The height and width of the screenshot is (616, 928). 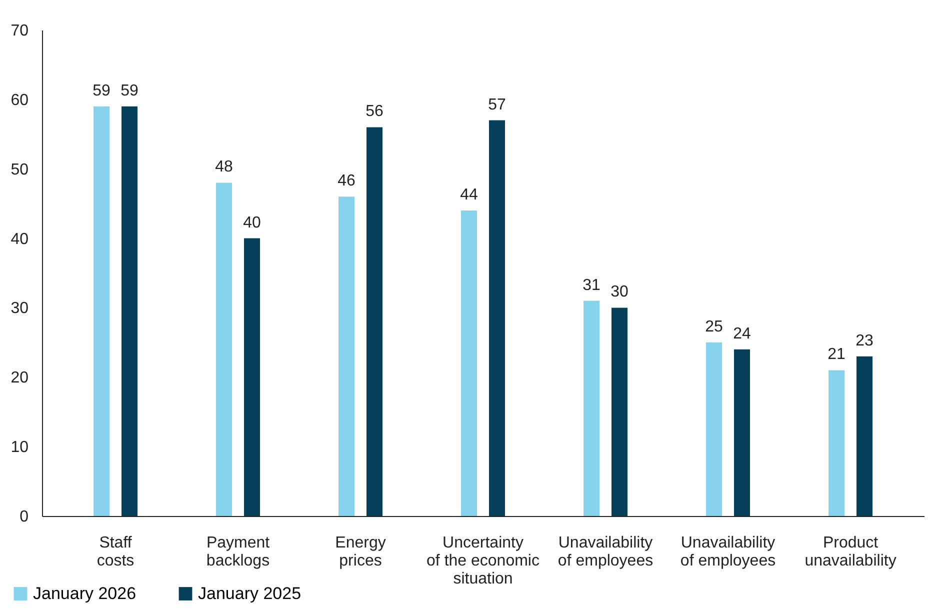 What do you see at coordinates (714, 327) in the screenshot?
I see `data-label: 25` at bounding box center [714, 327].